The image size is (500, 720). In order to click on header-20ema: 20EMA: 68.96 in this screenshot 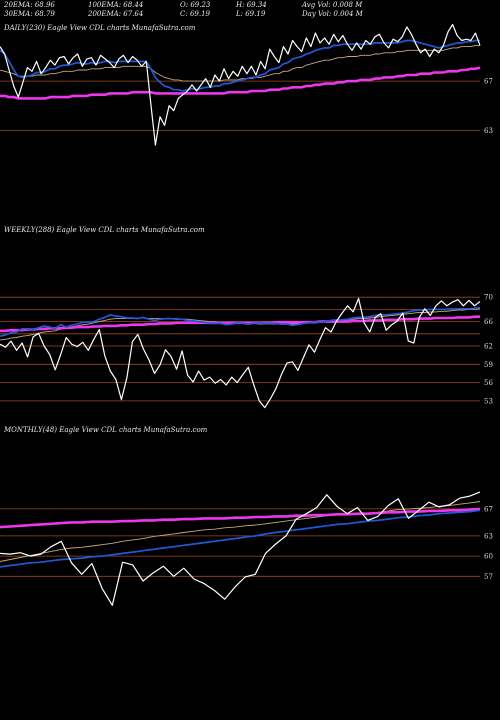, I will do `click(29, 5)`.